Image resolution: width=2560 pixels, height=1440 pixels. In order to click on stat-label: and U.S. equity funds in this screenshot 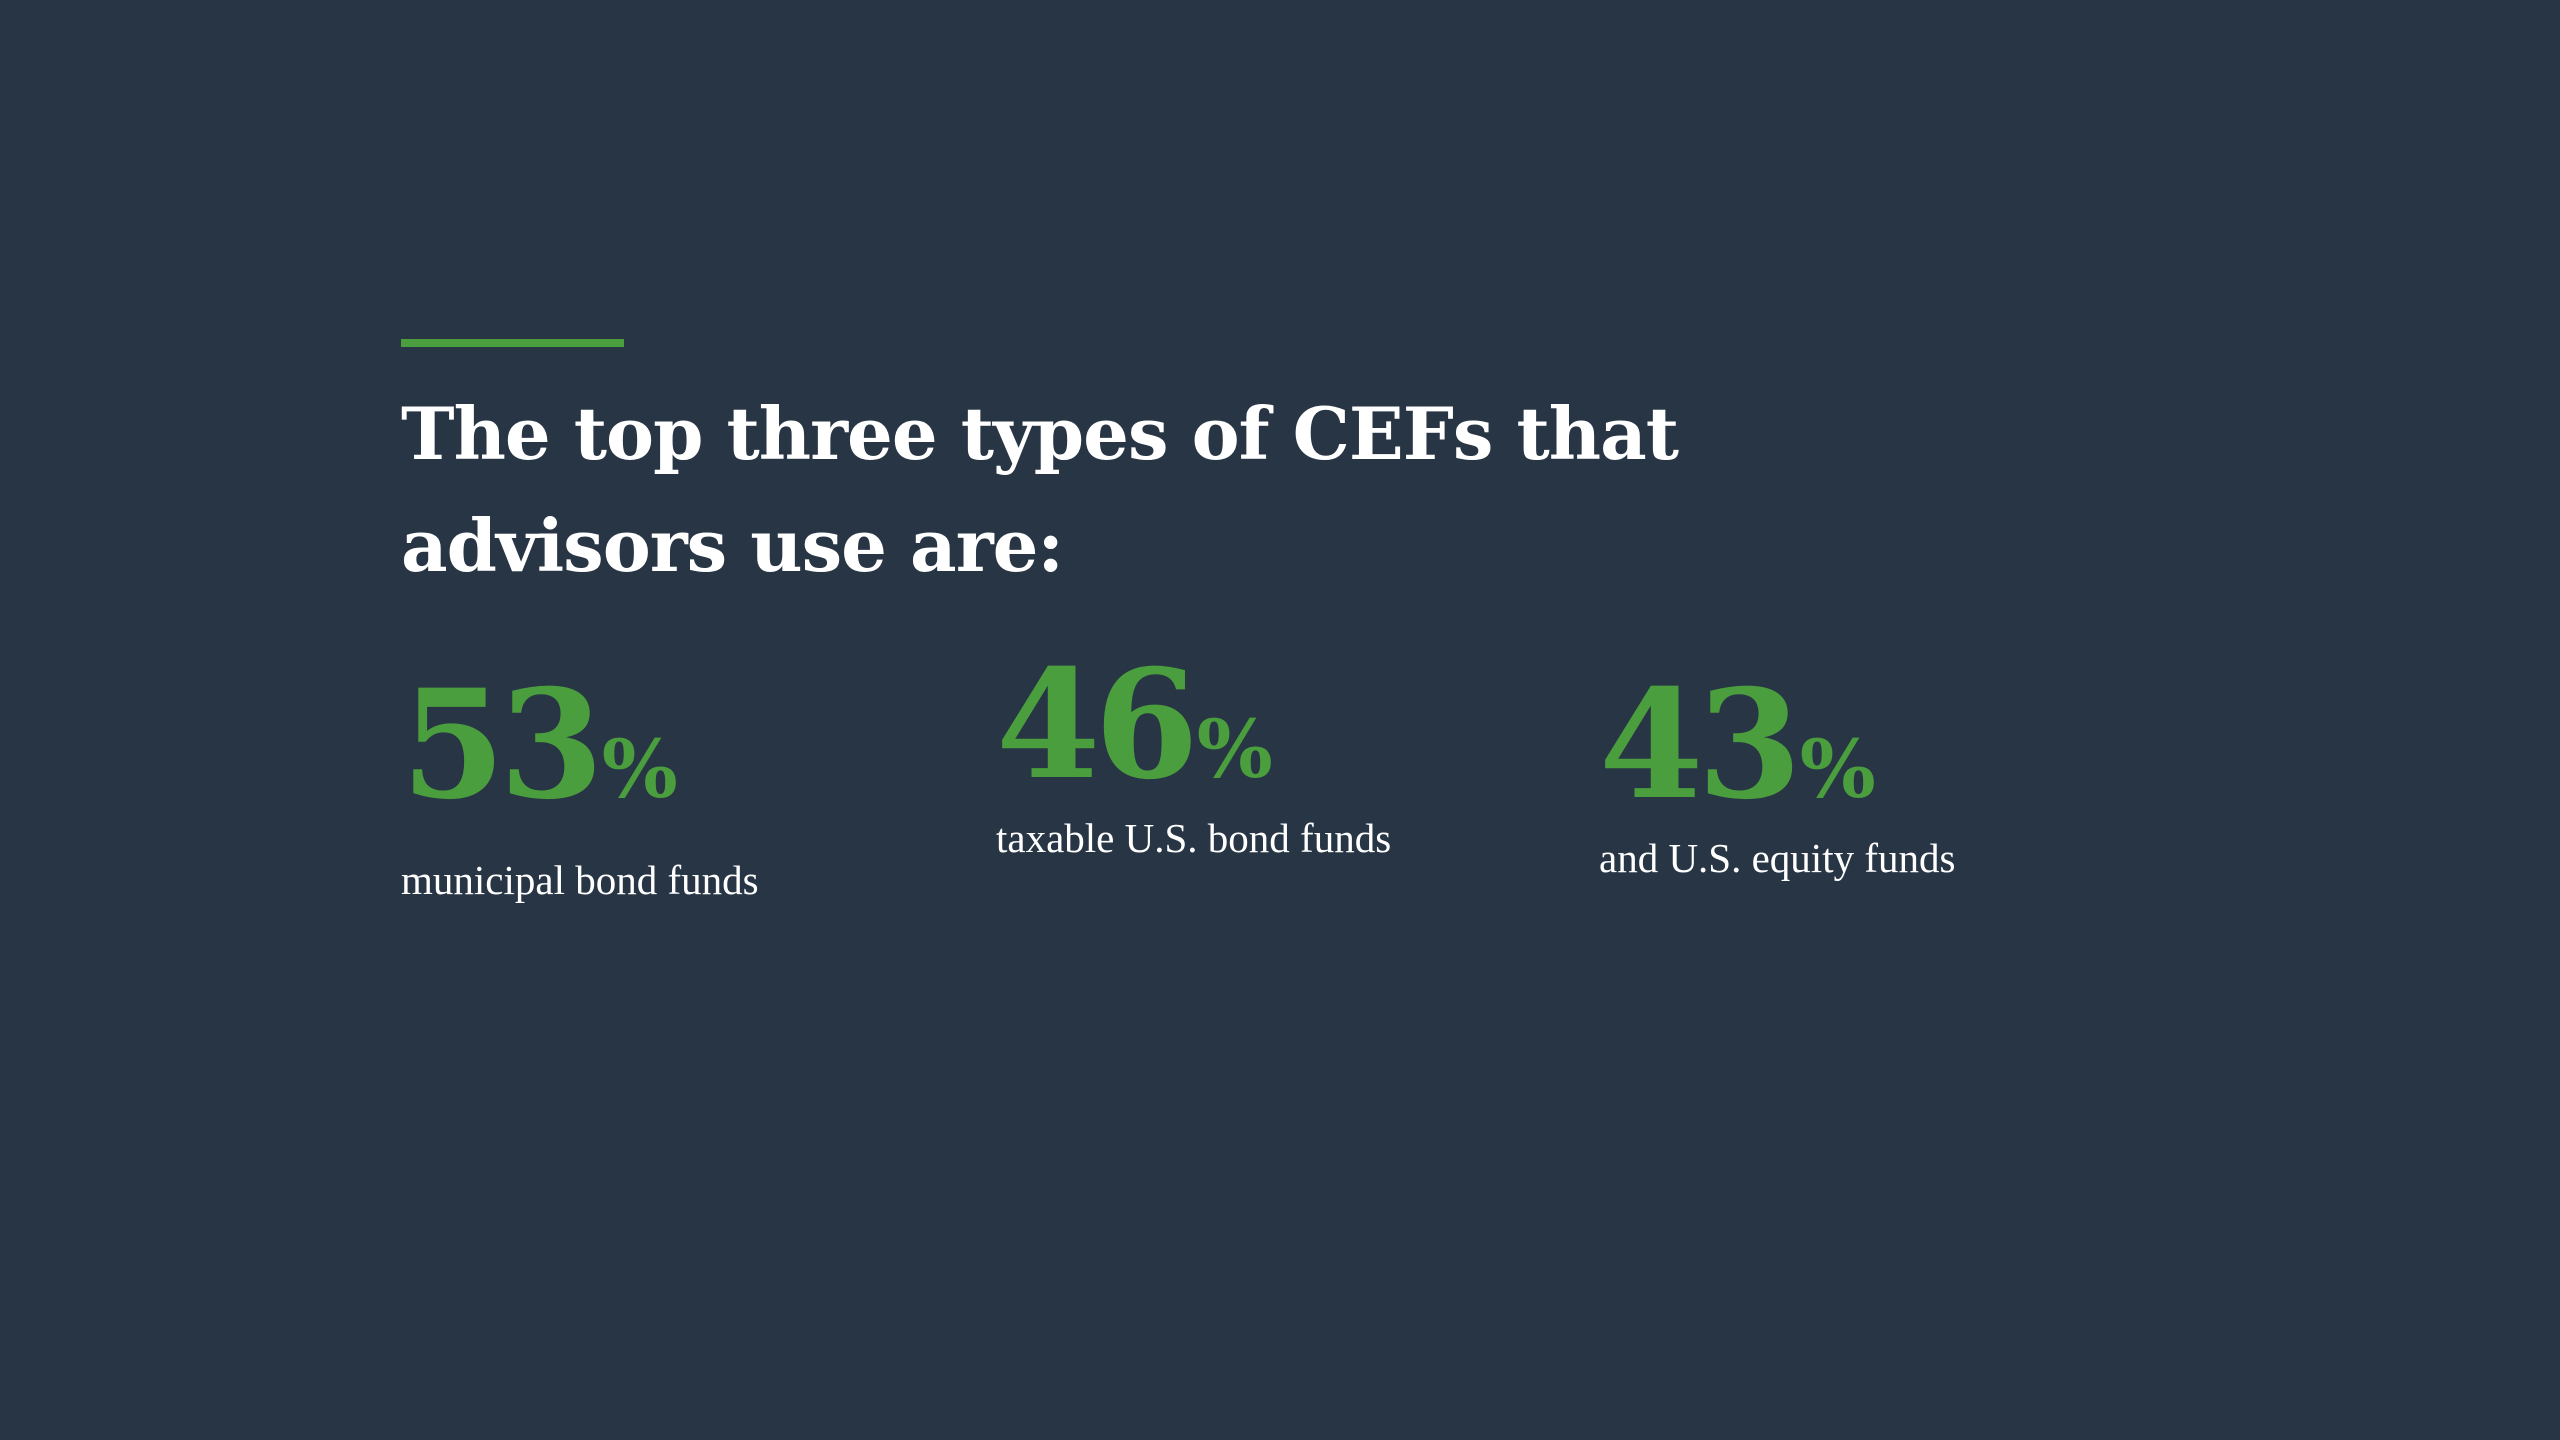, I will do `click(1777, 858)`.